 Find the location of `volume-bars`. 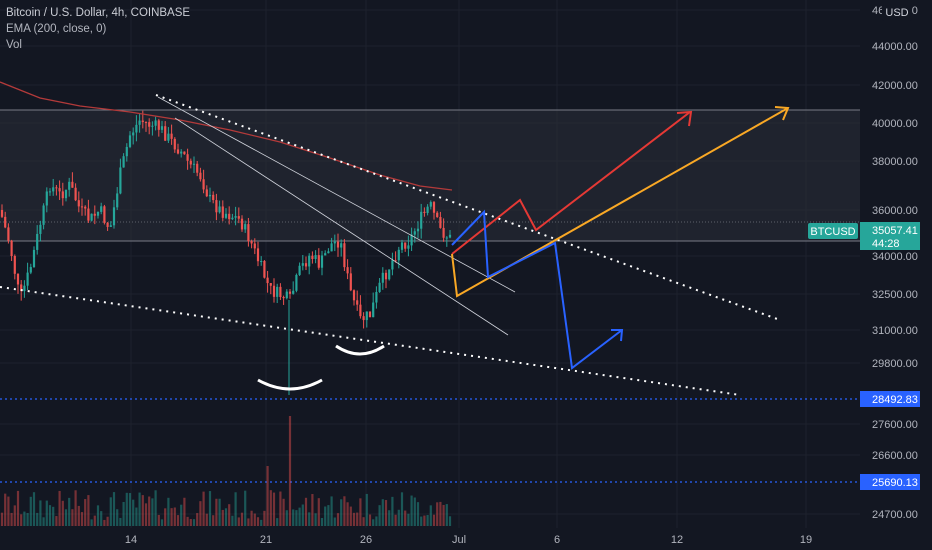

volume-bars is located at coordinates (226, 471).